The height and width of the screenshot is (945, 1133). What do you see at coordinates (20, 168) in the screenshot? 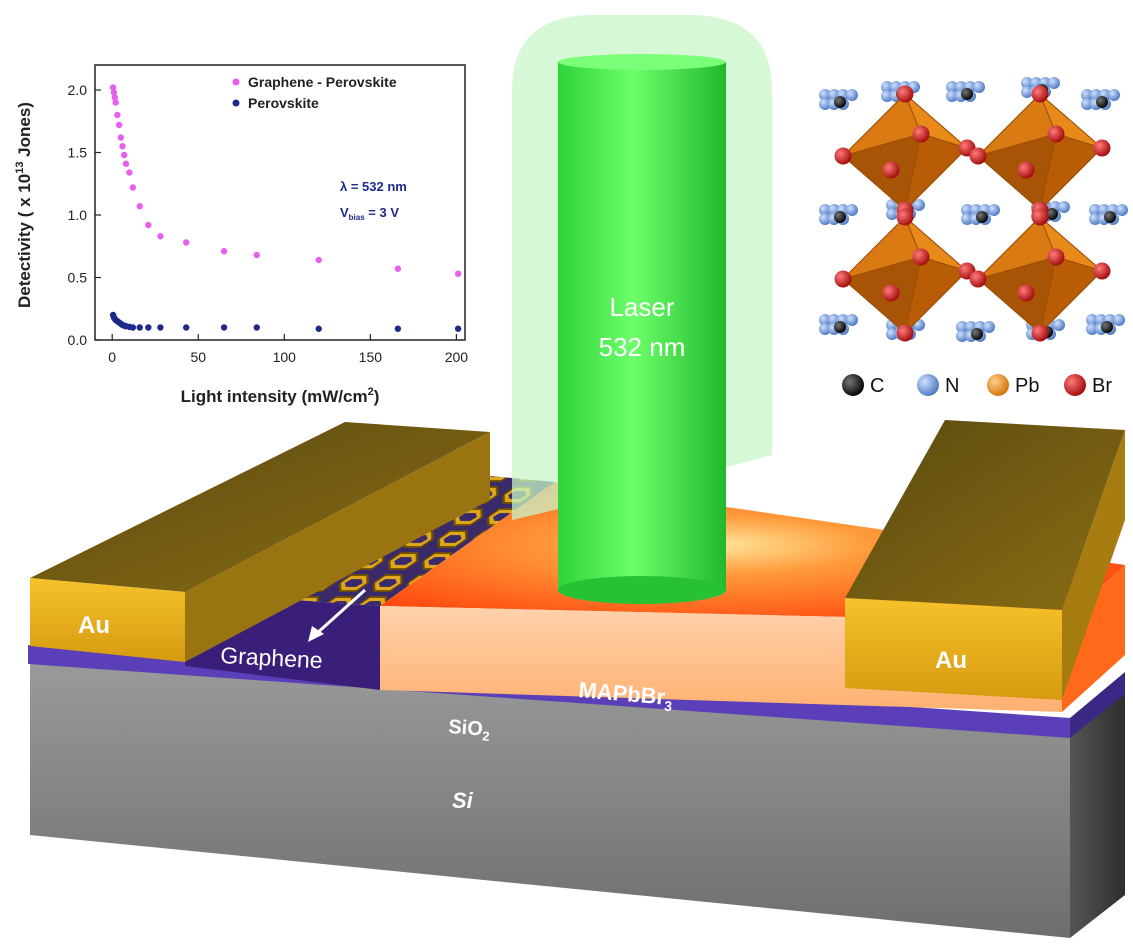
I see `ylabel-sup: 13` at bounding box center [20, 168].